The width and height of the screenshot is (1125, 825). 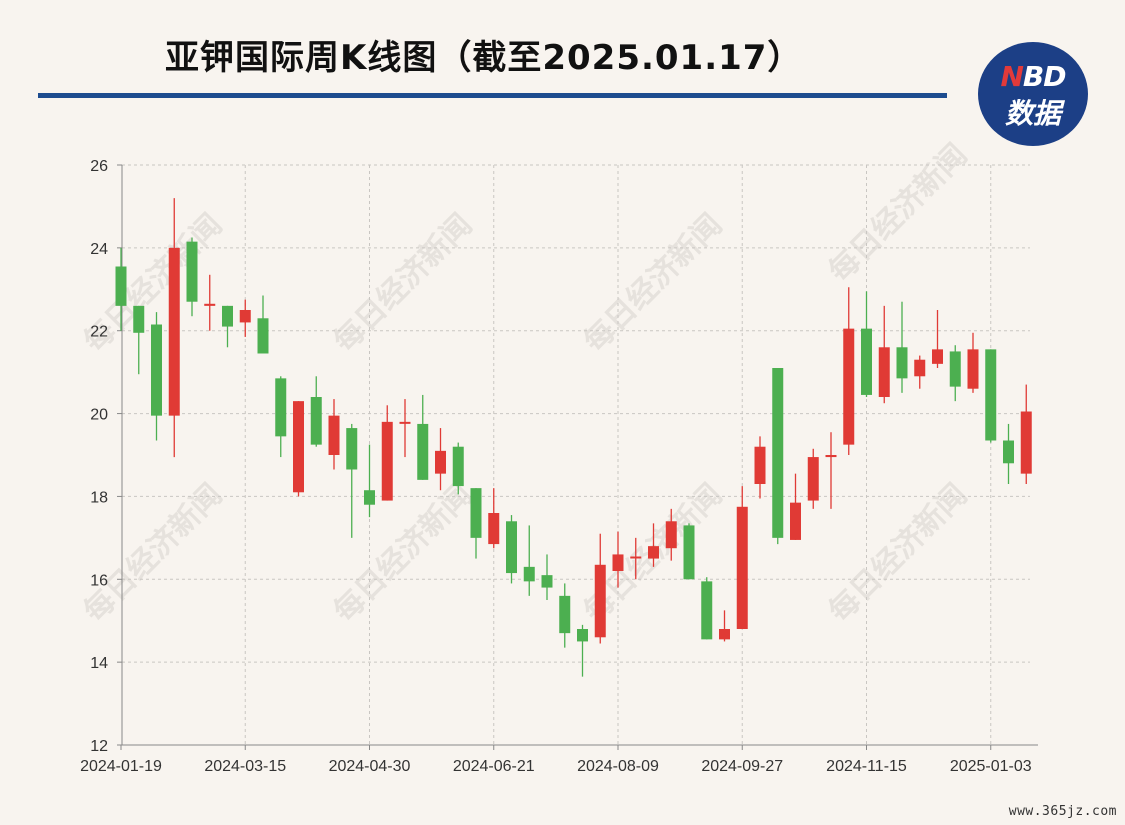 What do you see at coordinates (121, 766) in the screenshot?
I see `x-tick-label: 2024-01-19` at bounding box center [121, 766].